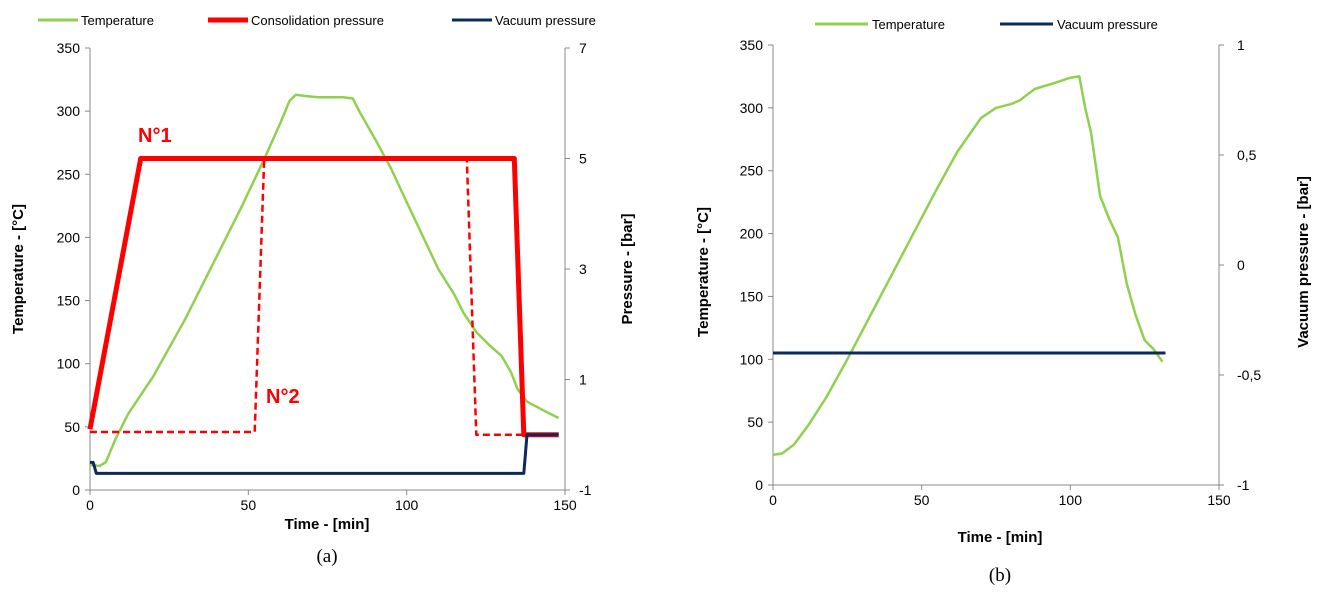  I want to click on panel-a-caption: (a), so click(326, 556).